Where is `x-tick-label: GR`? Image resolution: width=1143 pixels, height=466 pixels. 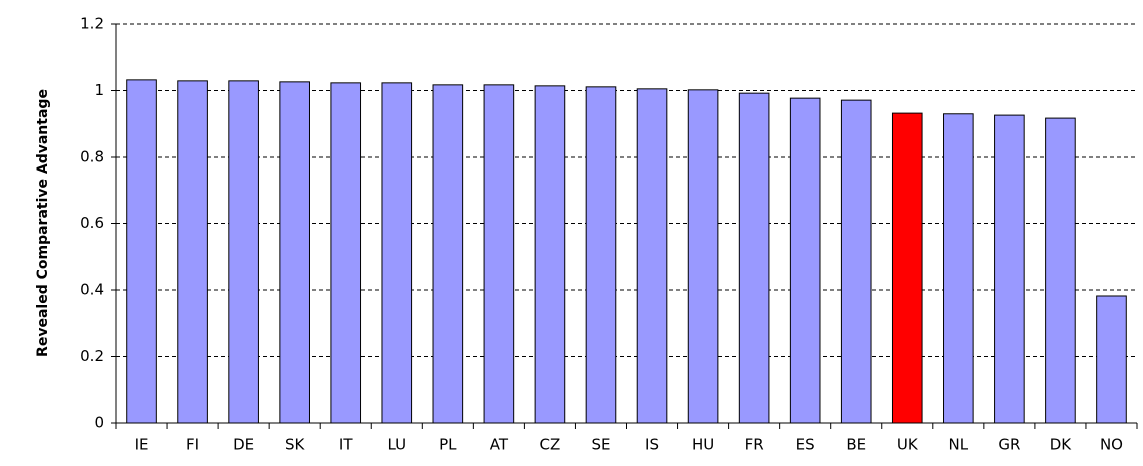 x-tick-label: GR is located at coordinates (1009, 445).